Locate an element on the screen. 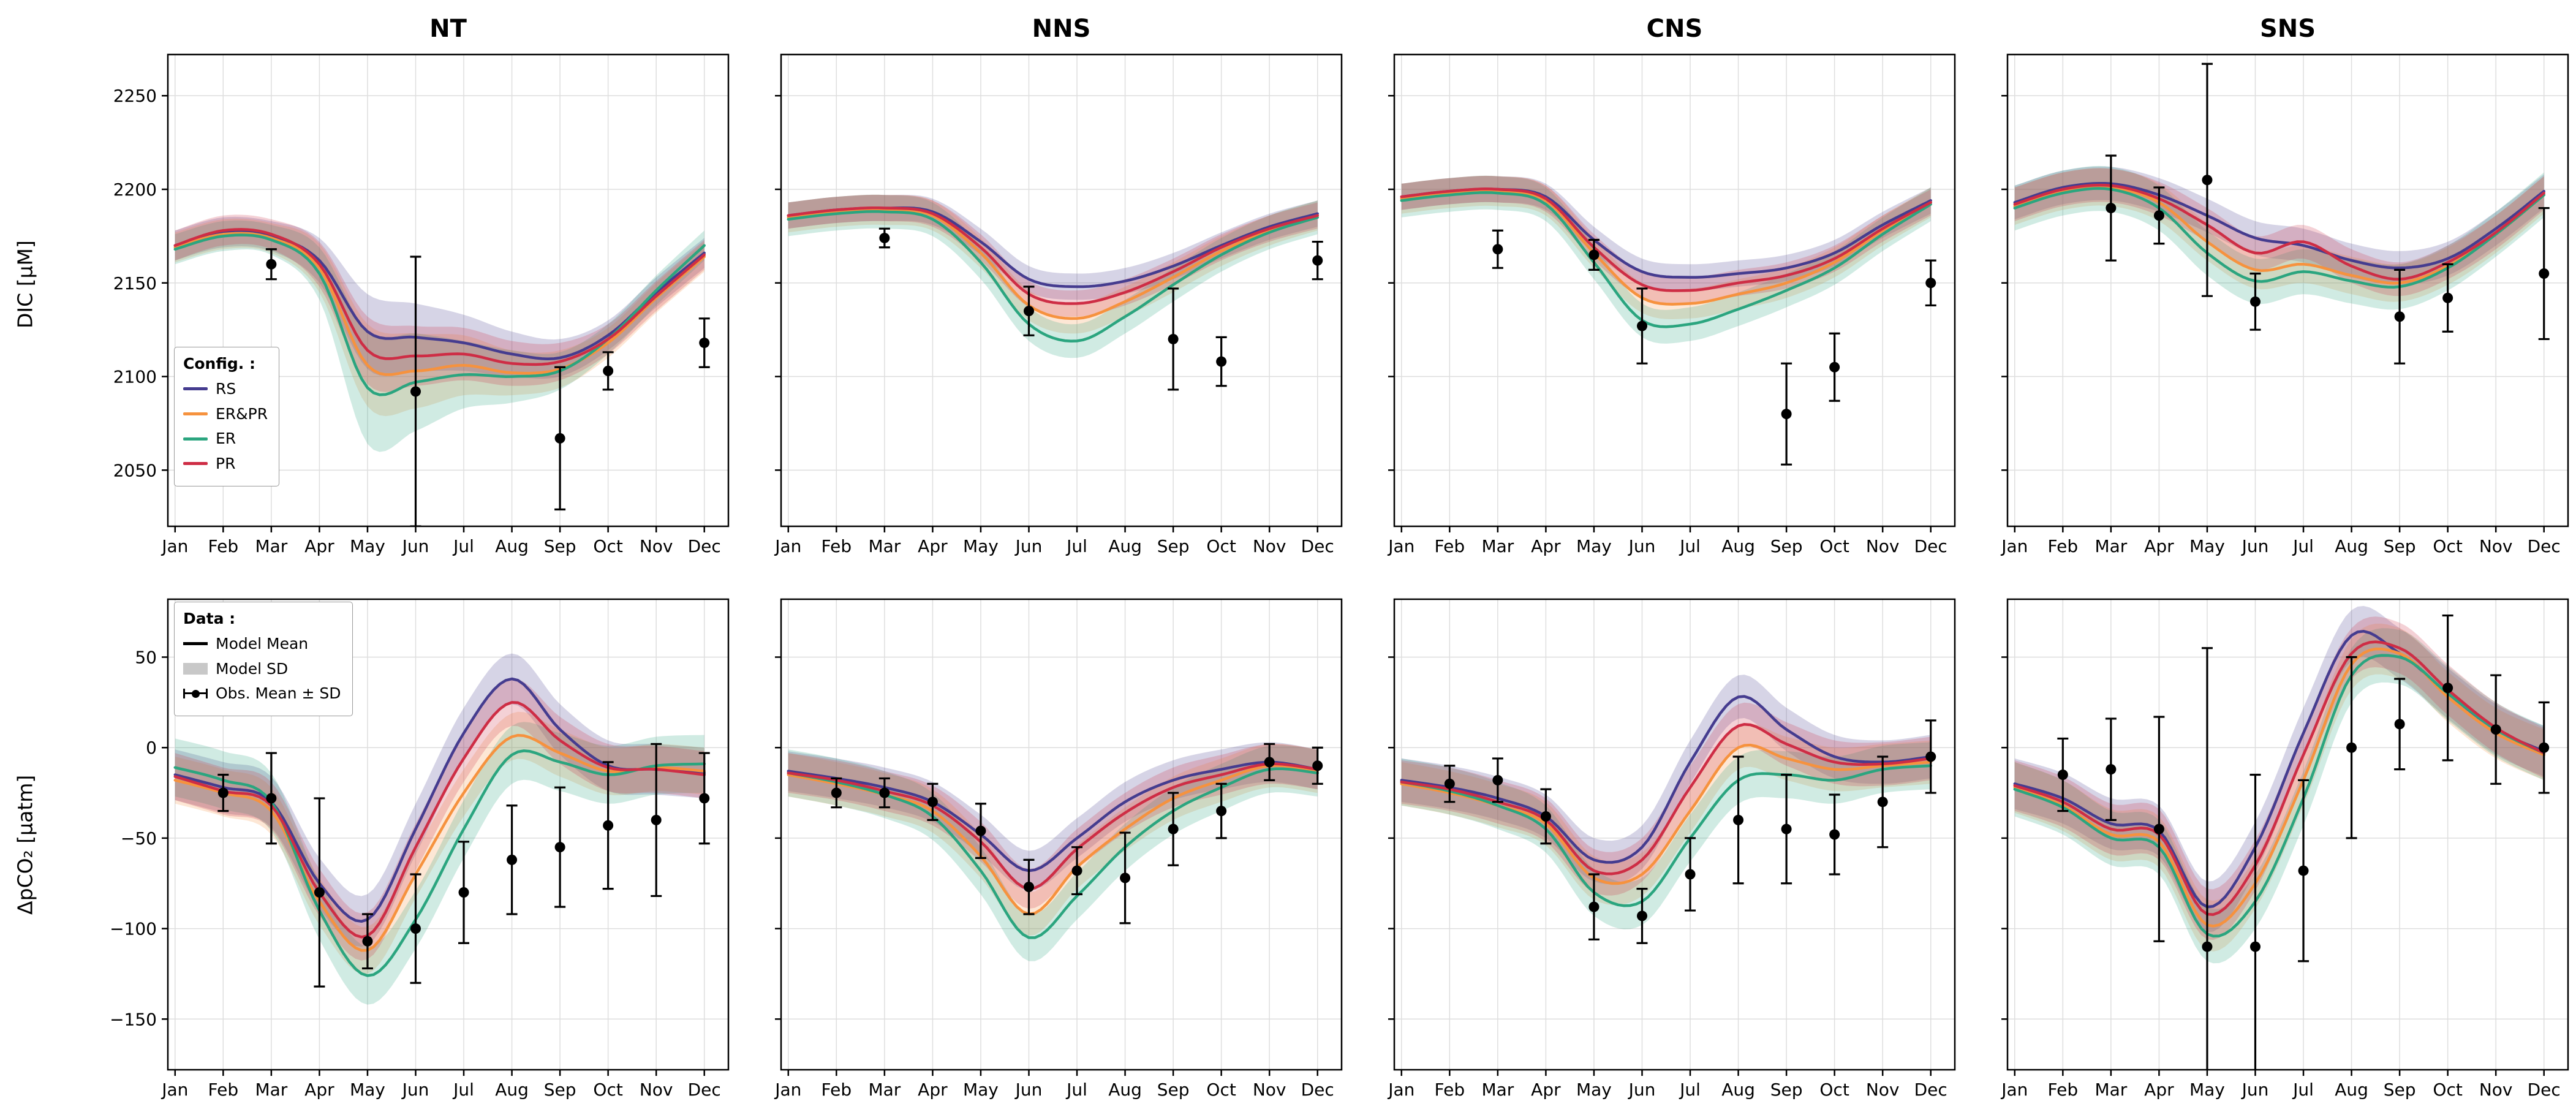 The image size is (2576, 1120). legend-item-label: ER is located at coordinates (226, 438).